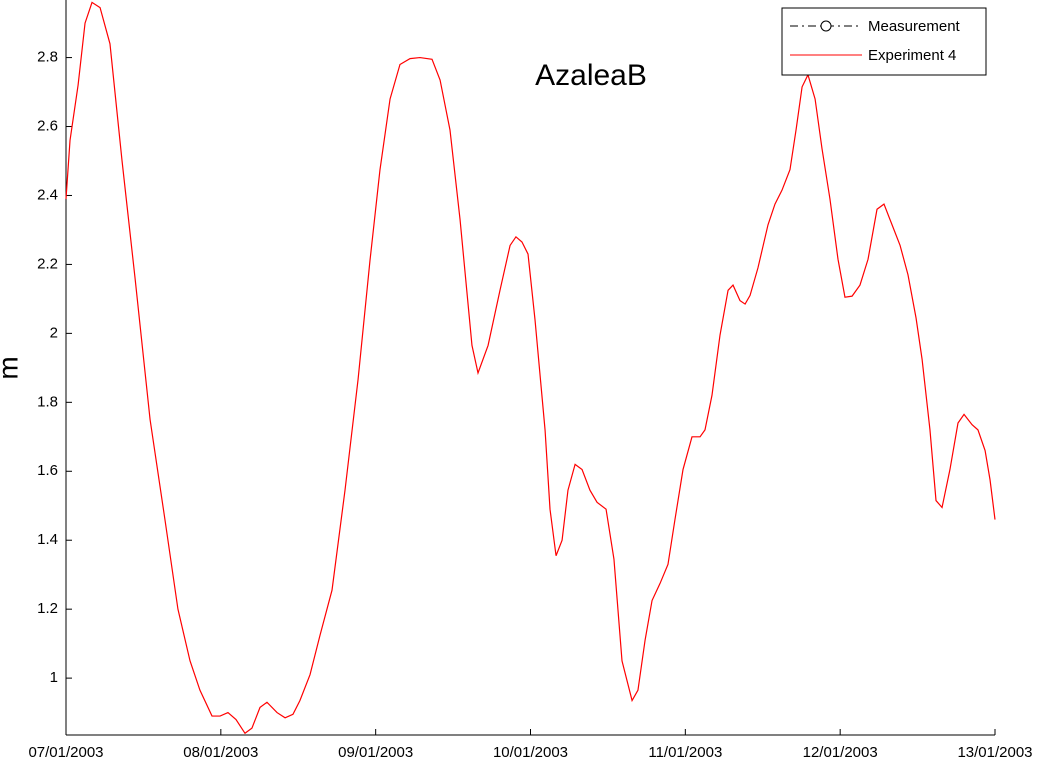  I want to click on legend: Measurement Experiment 4, so click(884, 41).